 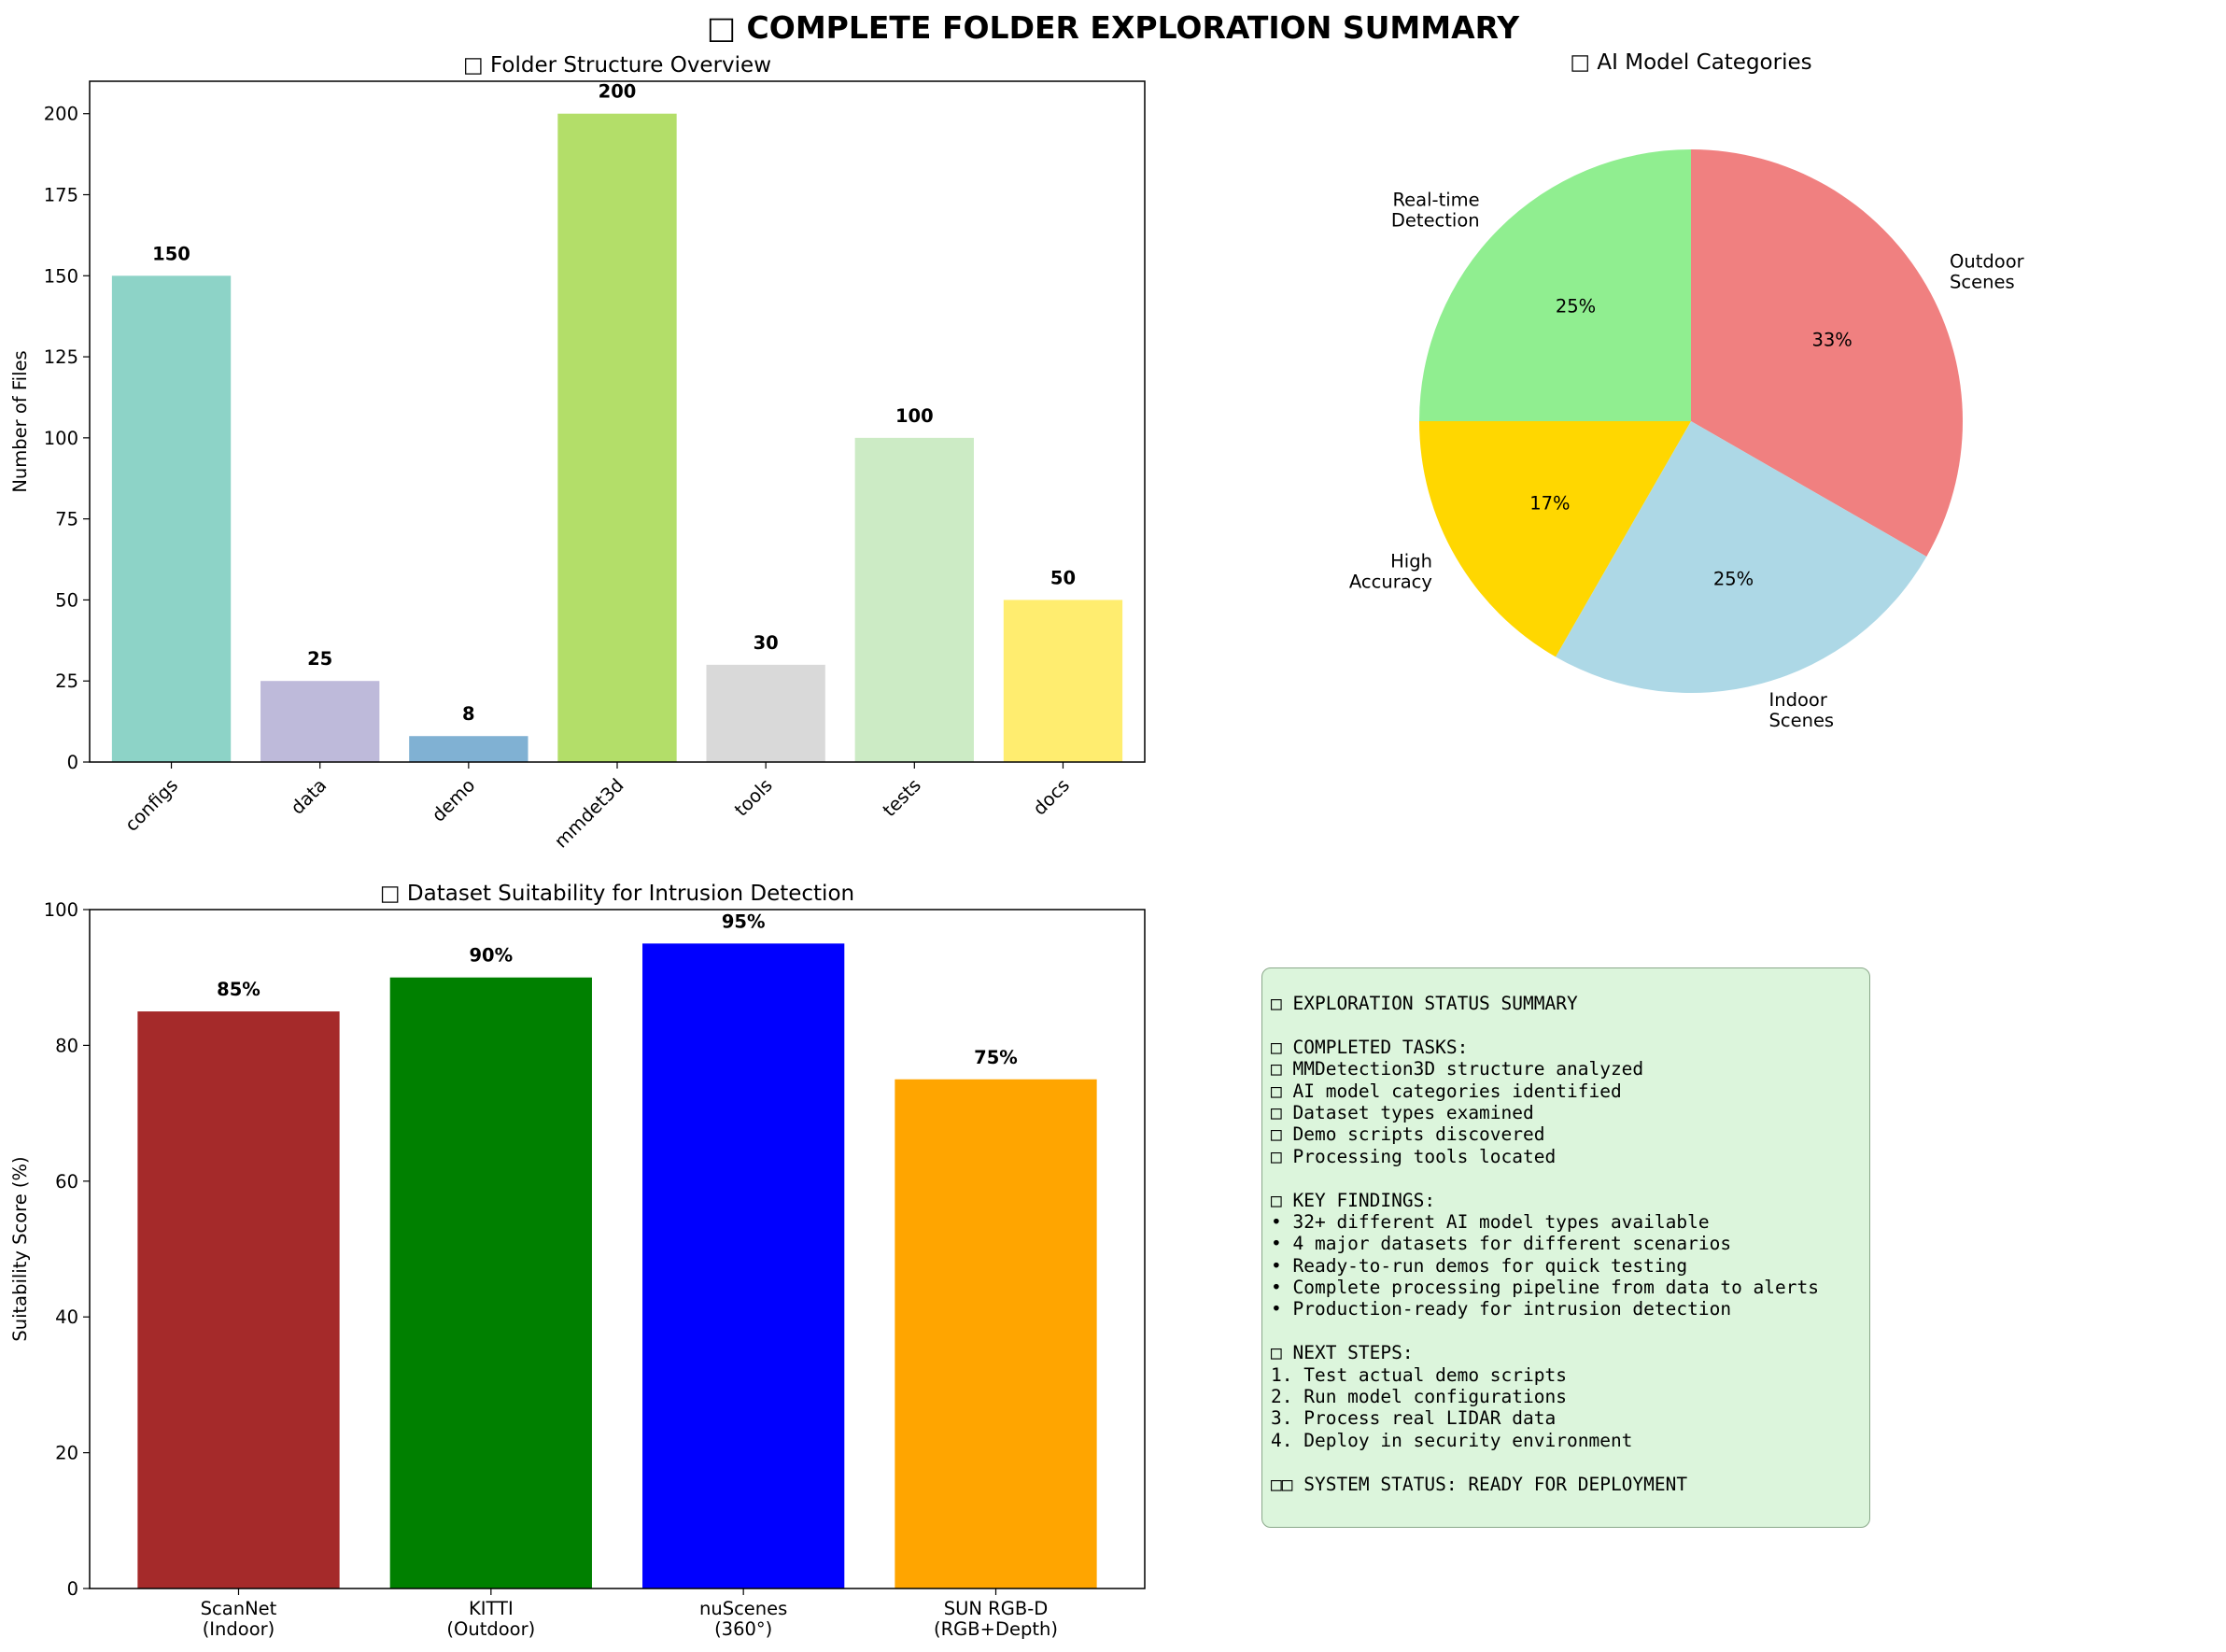 What do you see at coordinates (753, 797) in the screenshot?
I see `x-tick-label: tools` at bounding box center [753, 797].